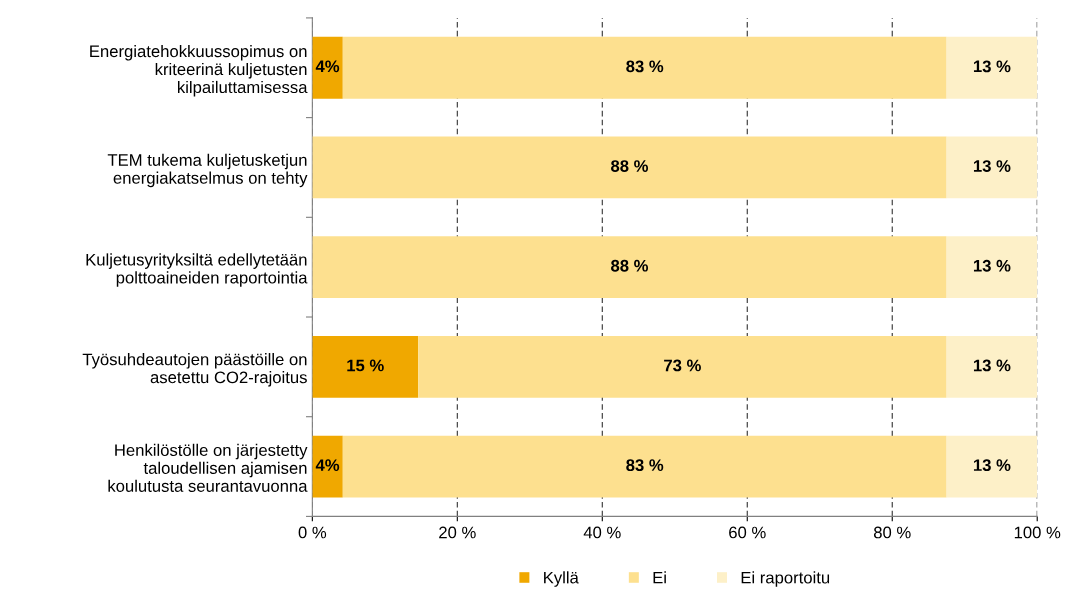 The height and width of the screenshot is (597, 1066). What do you see at coordinates (208, 467) in the screenshot?
I see `y-tick-label: Henkilöstölle on järjestetty taloudellisen ajamisen koulutusta seurantavuonna` at bounding box center [208, 467].